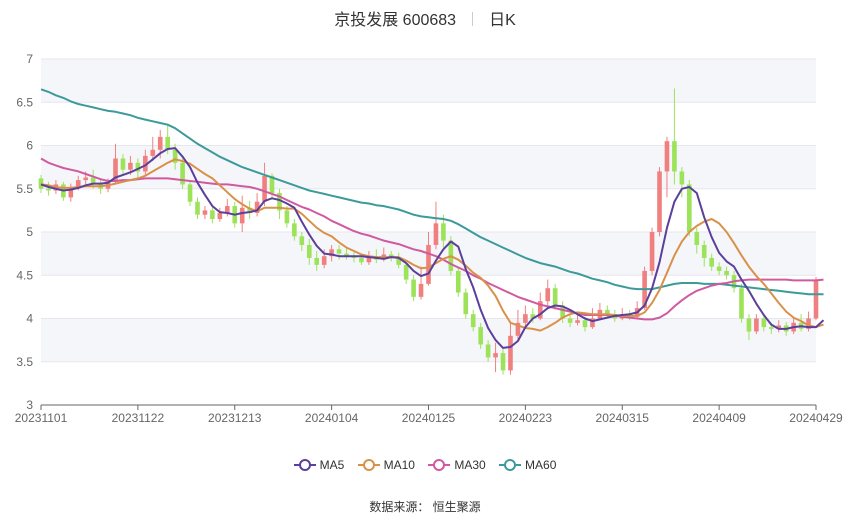 This screenshot has height=517, width=850. I want to click on legend-ma10-marker-icon, so click(368, 465).